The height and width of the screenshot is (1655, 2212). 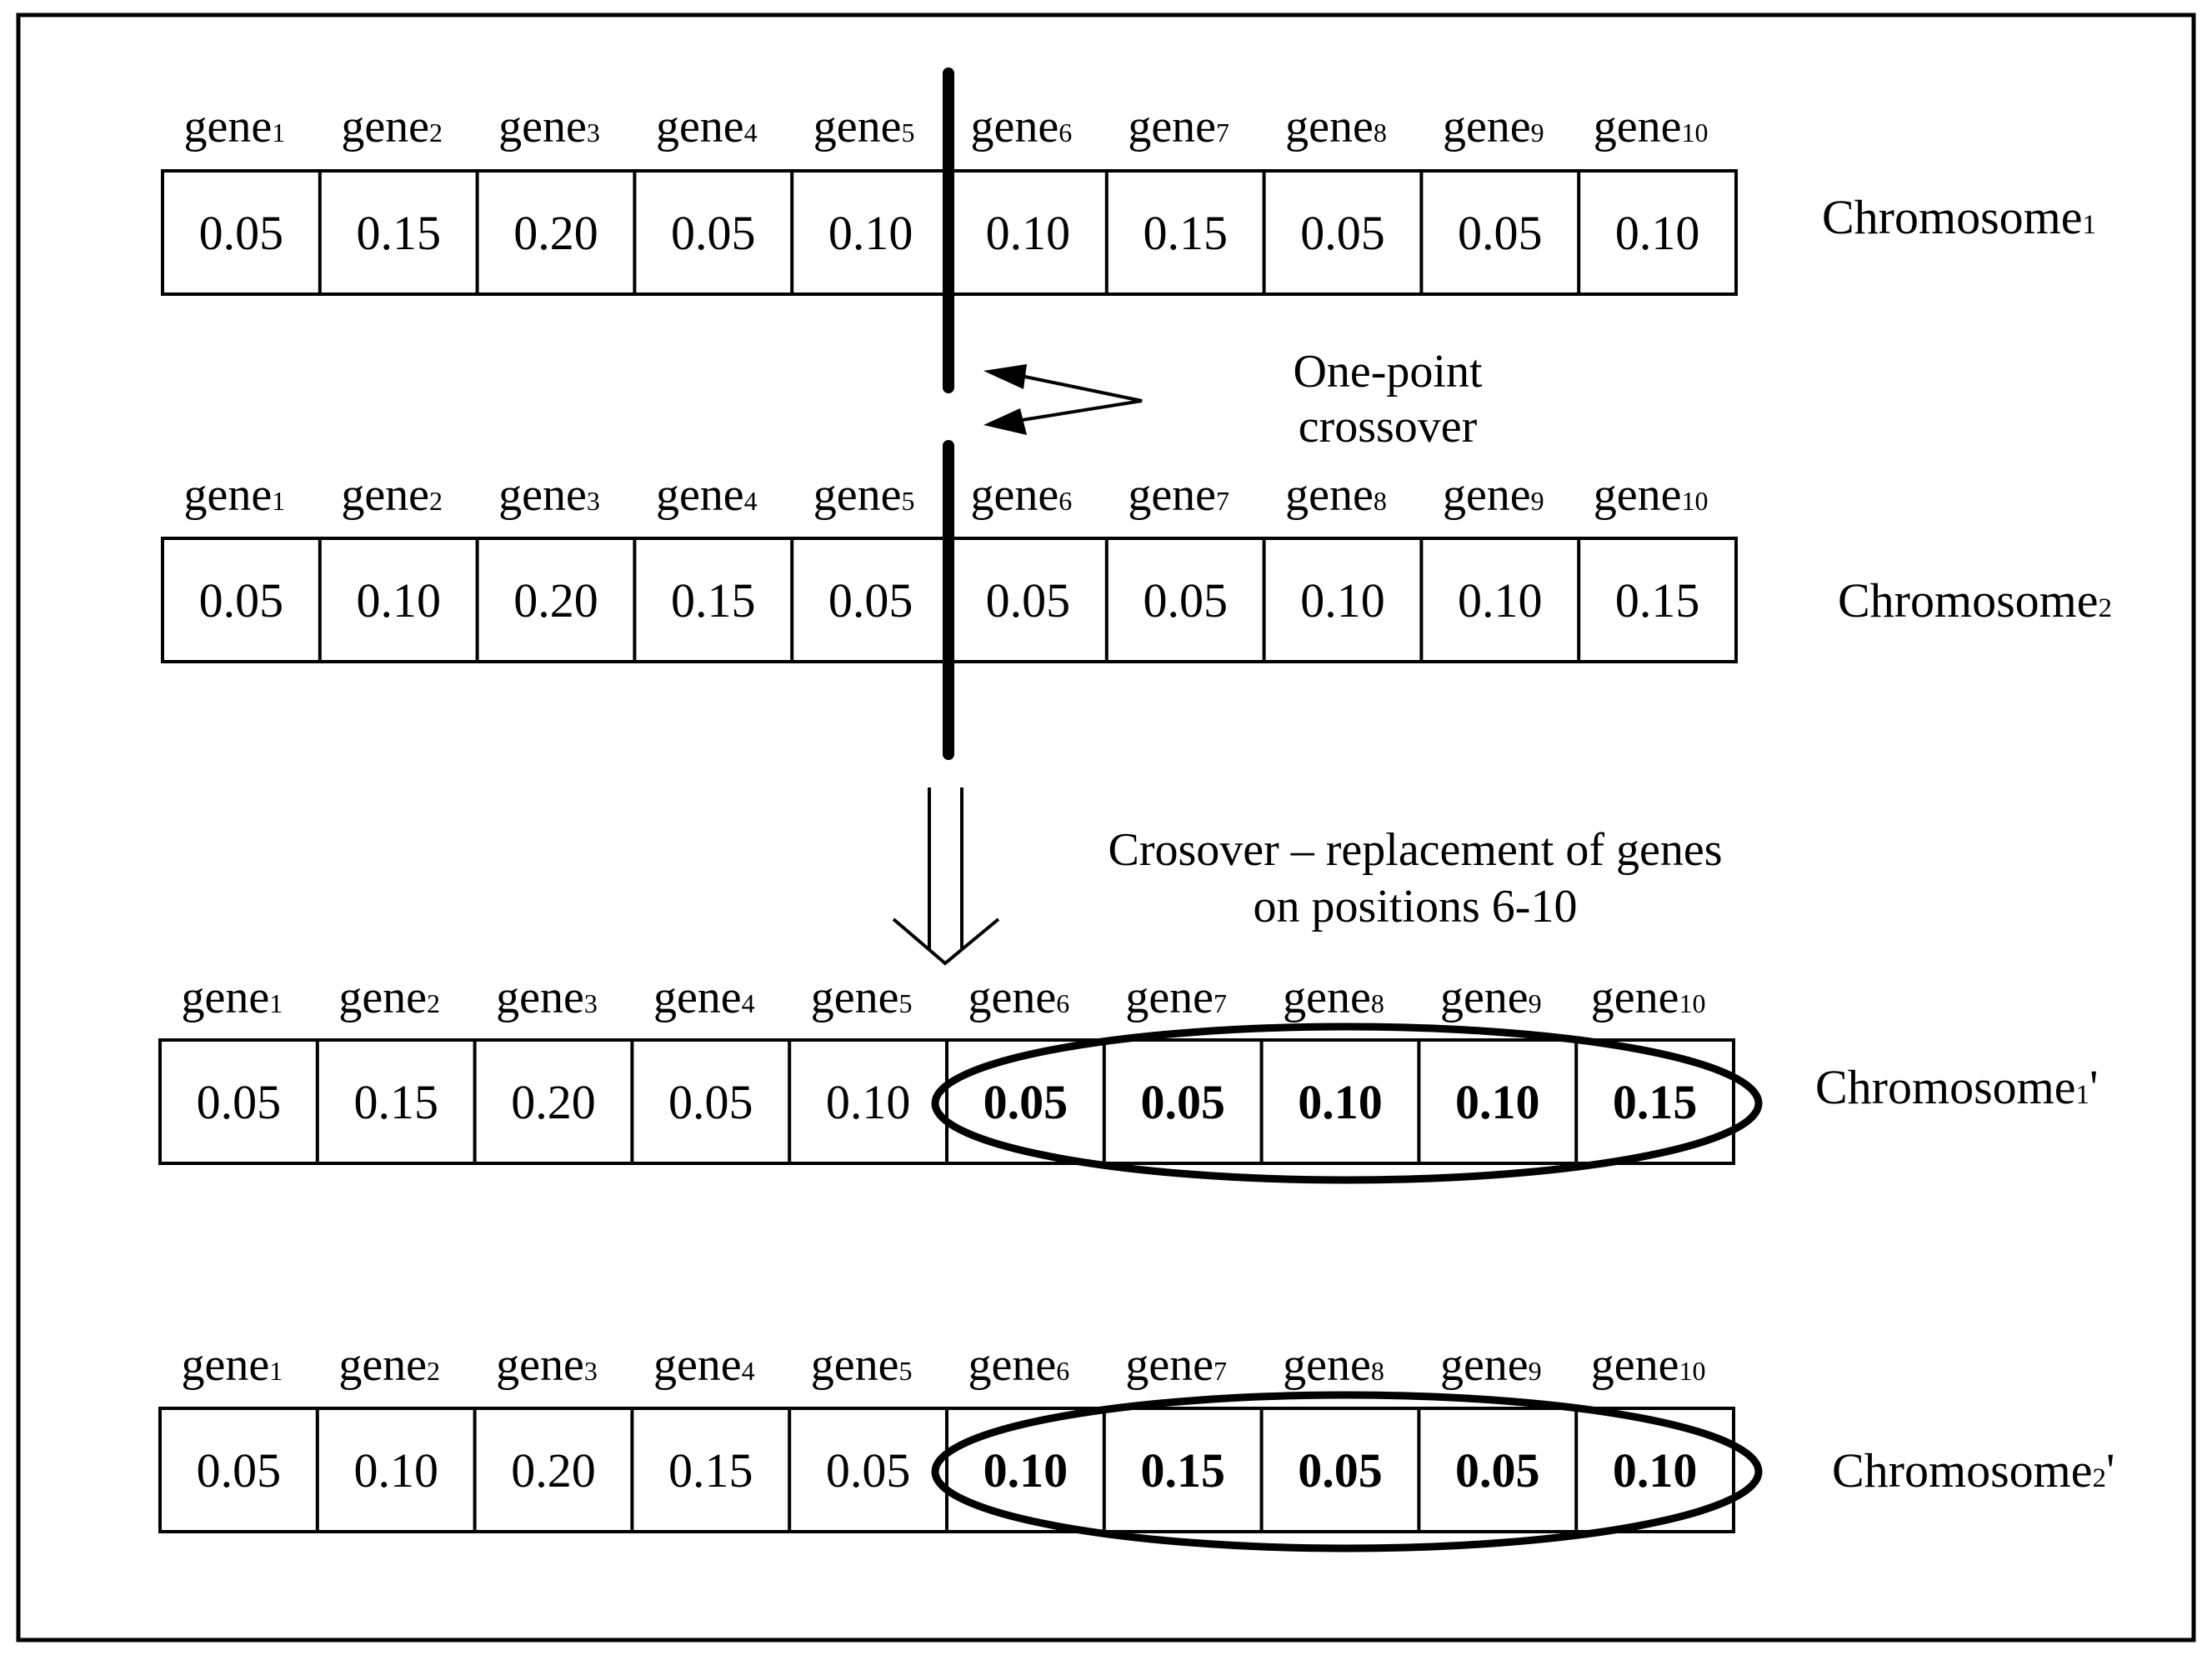 I want to click on replacement-label-line2: on positions 6-10, so click(x=1416, y=906).